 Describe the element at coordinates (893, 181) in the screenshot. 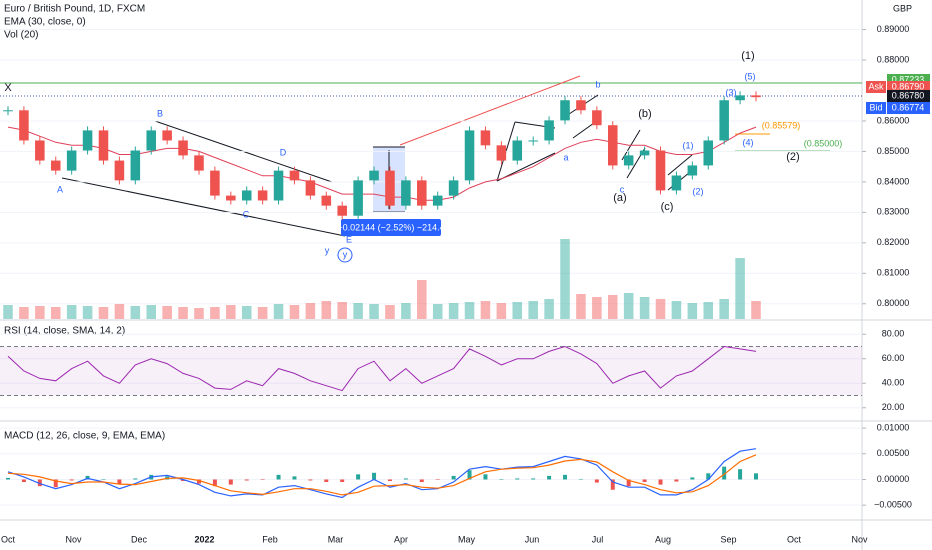

I see `y-tick-label: 0.84000` at that location.